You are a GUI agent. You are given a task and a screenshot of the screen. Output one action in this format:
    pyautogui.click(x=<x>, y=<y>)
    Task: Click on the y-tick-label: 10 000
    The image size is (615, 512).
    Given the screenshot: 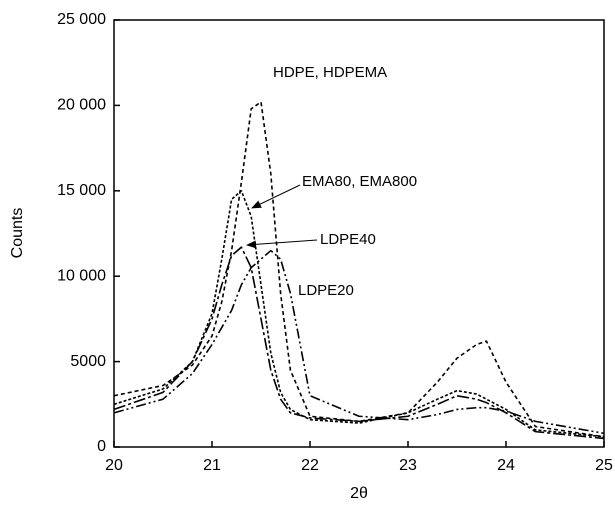 What is the action you would take?
    pyautogui.click(x=81, y=275)
    